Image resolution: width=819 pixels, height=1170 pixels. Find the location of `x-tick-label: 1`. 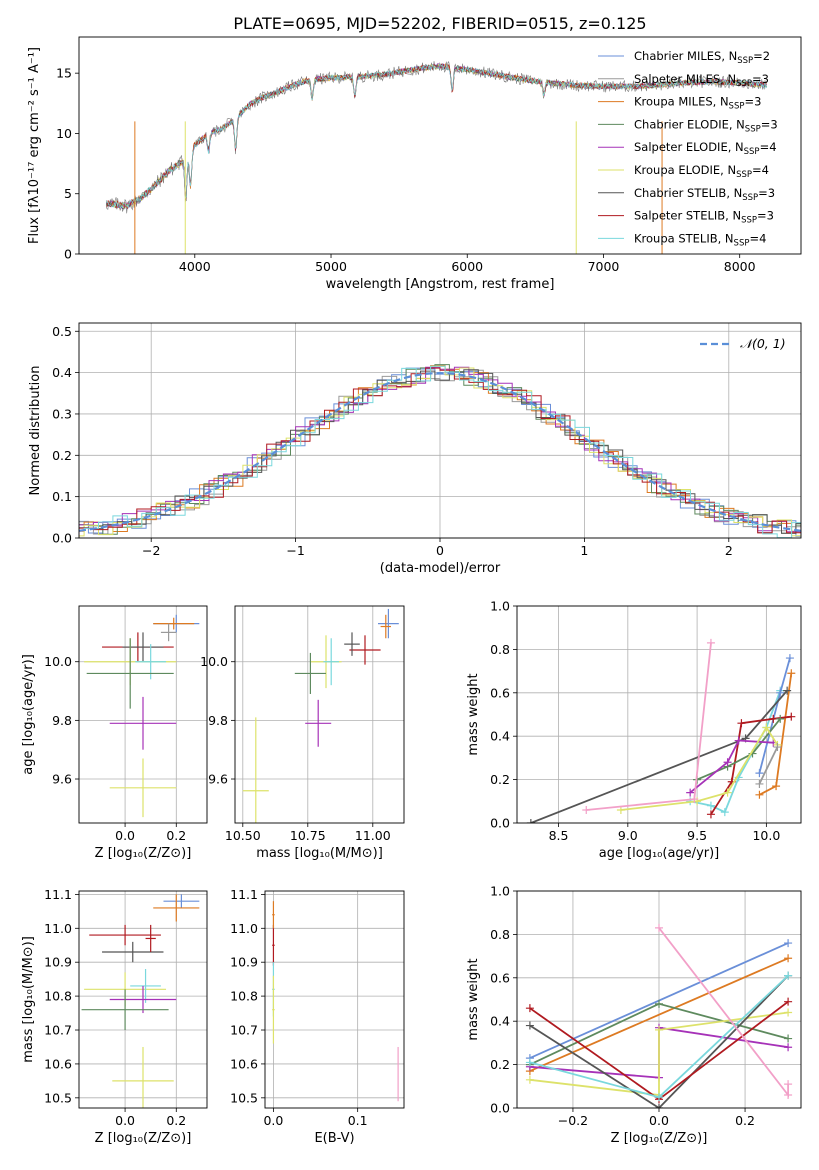

x-tick-label: 1 is located at coordinates (584, 550).